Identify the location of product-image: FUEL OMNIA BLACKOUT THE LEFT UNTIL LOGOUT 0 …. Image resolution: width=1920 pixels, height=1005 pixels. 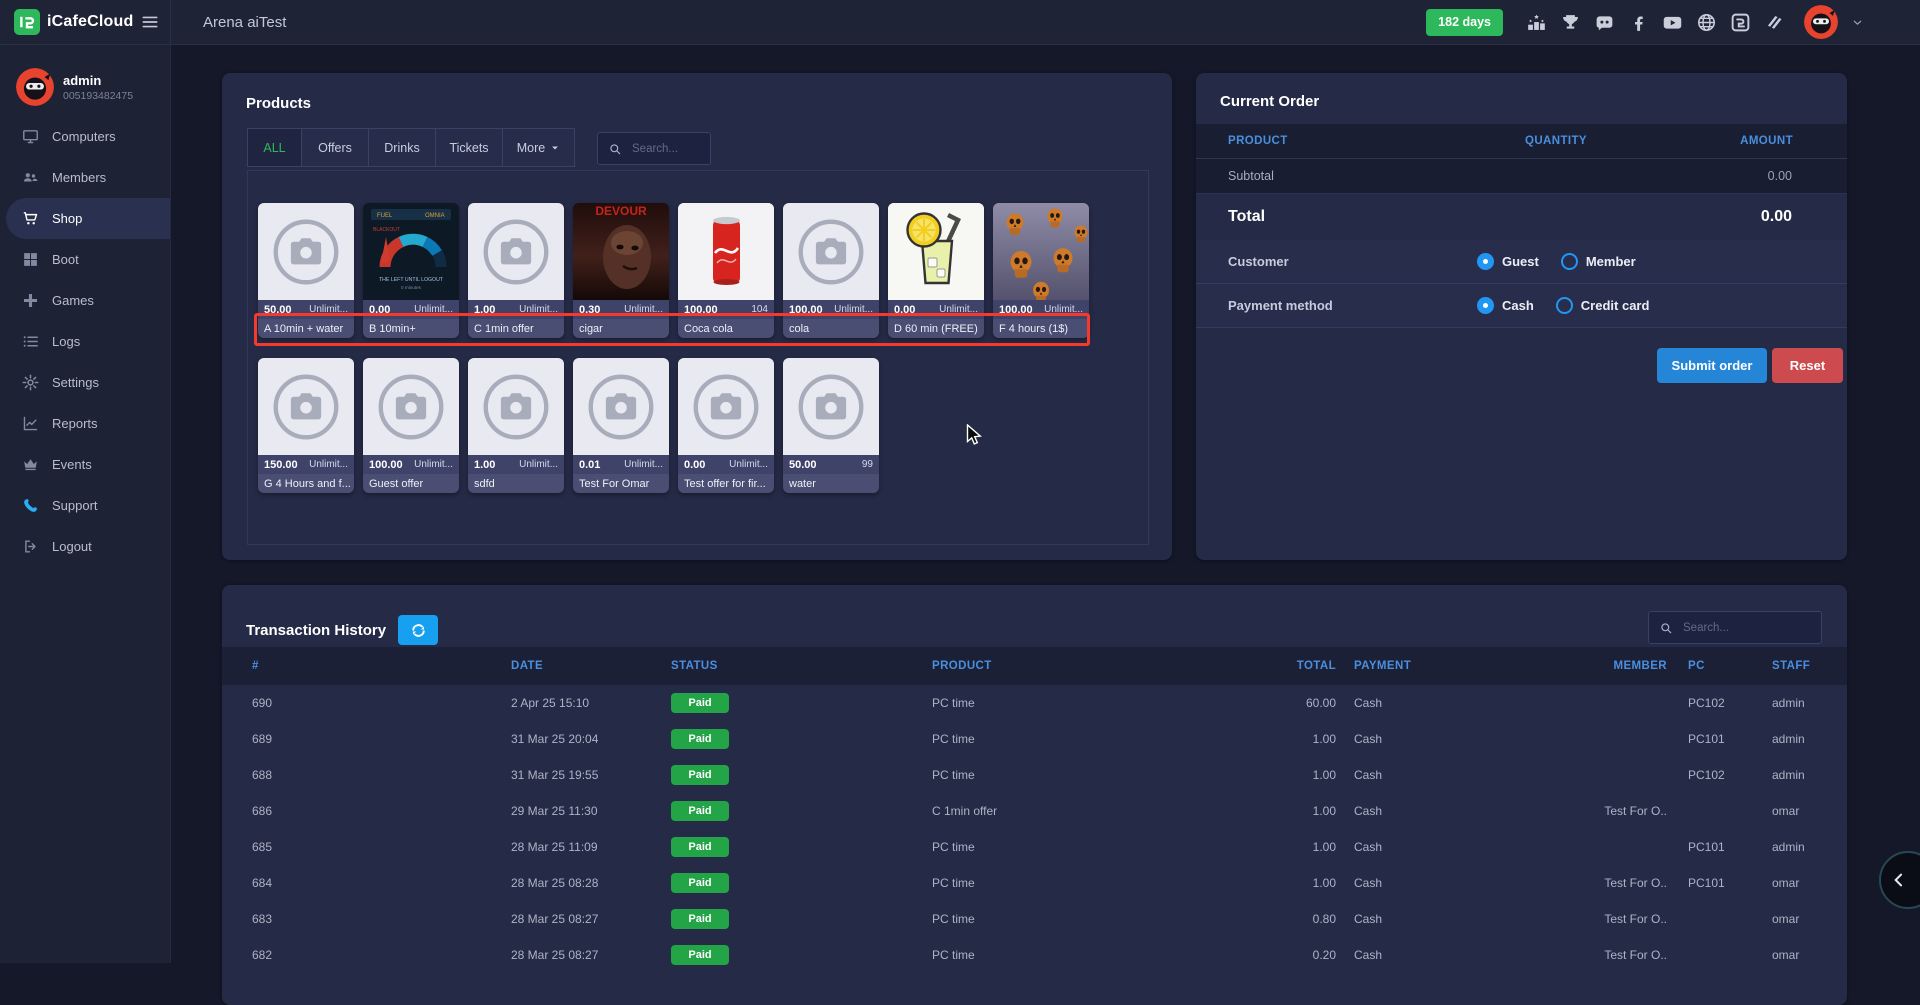
(411, 251).